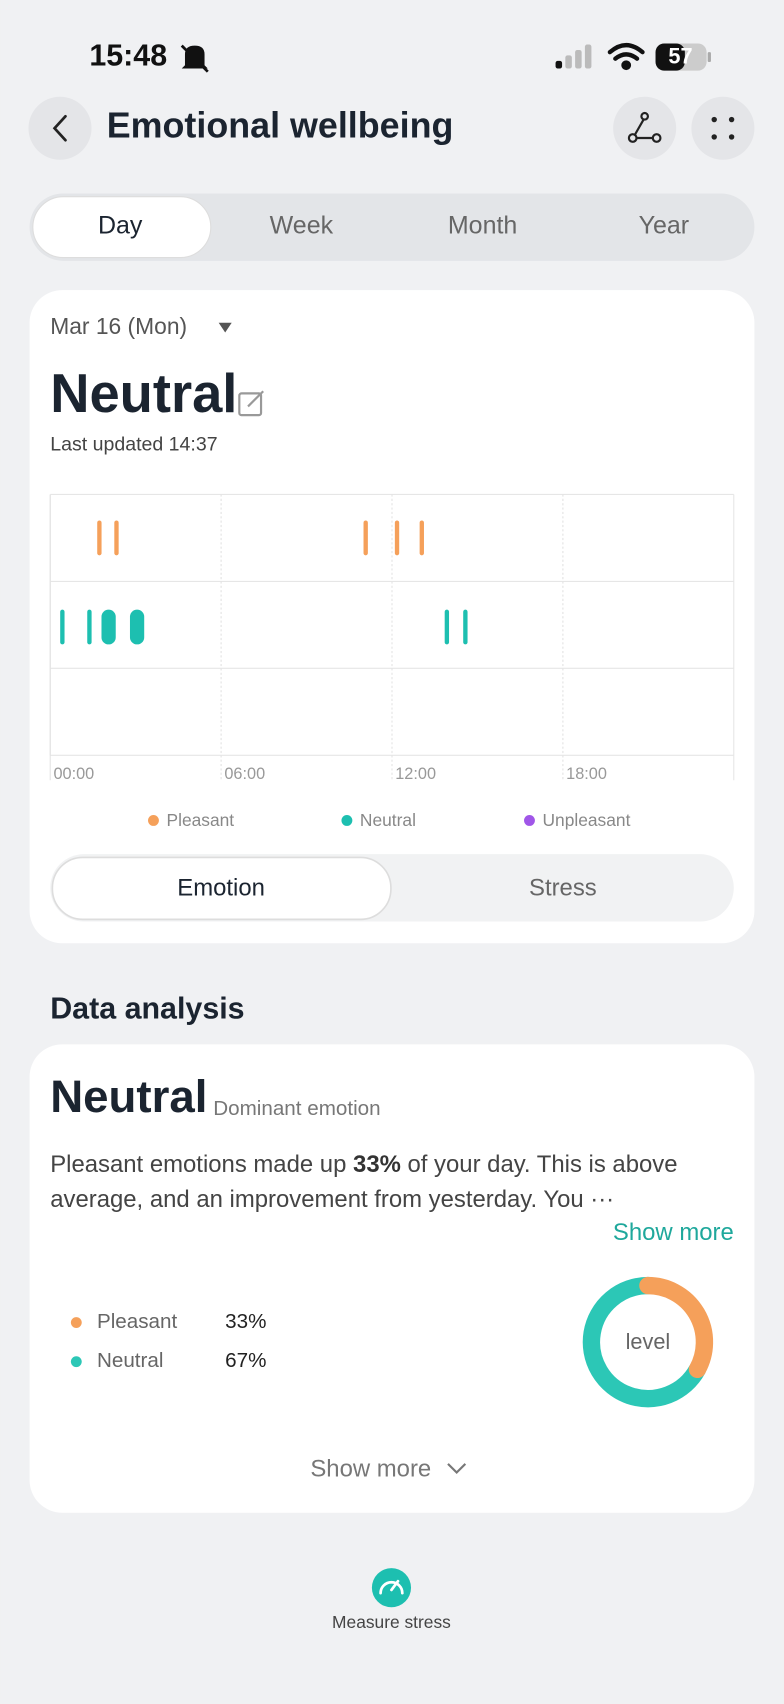 The width and height of the screenshot is (784, 1704). I want to click on chevron-icon, so click(457, 1469).